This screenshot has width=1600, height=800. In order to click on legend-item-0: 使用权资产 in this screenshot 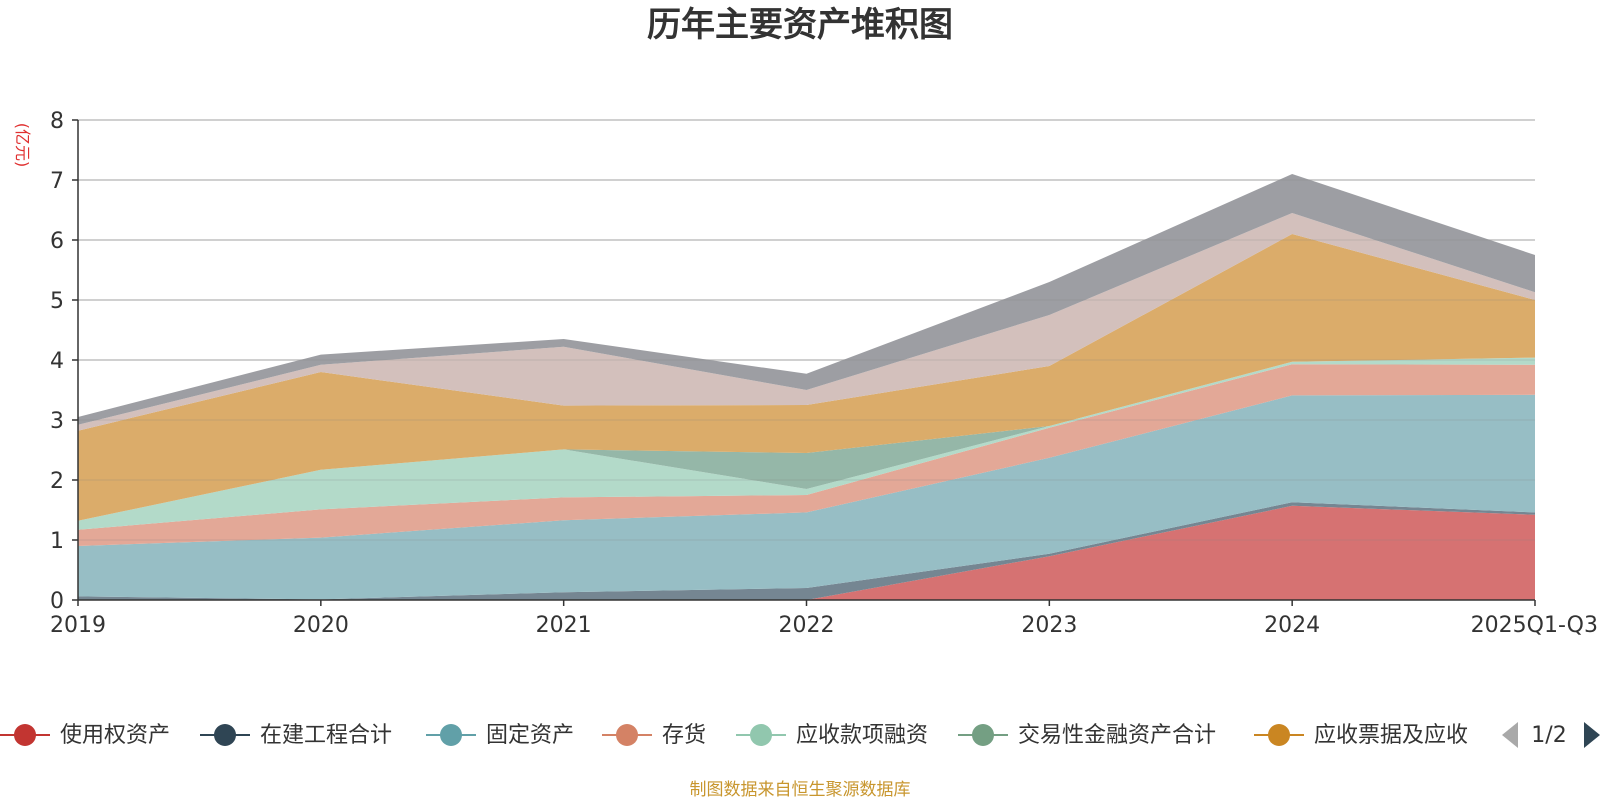, I will do `click(85, 735)`.